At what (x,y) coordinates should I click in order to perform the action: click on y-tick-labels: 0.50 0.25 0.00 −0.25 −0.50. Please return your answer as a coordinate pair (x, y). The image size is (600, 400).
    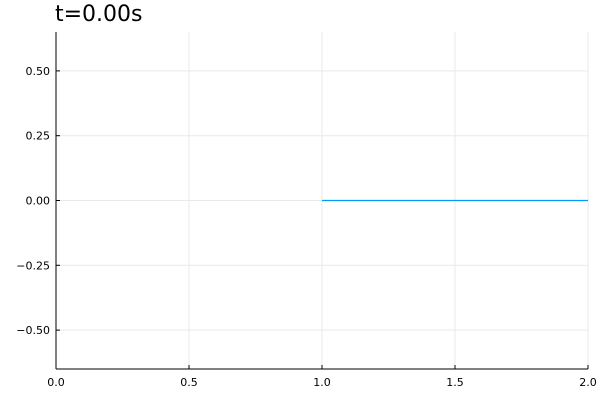
    Looking at the image, I should click on (38, 201).